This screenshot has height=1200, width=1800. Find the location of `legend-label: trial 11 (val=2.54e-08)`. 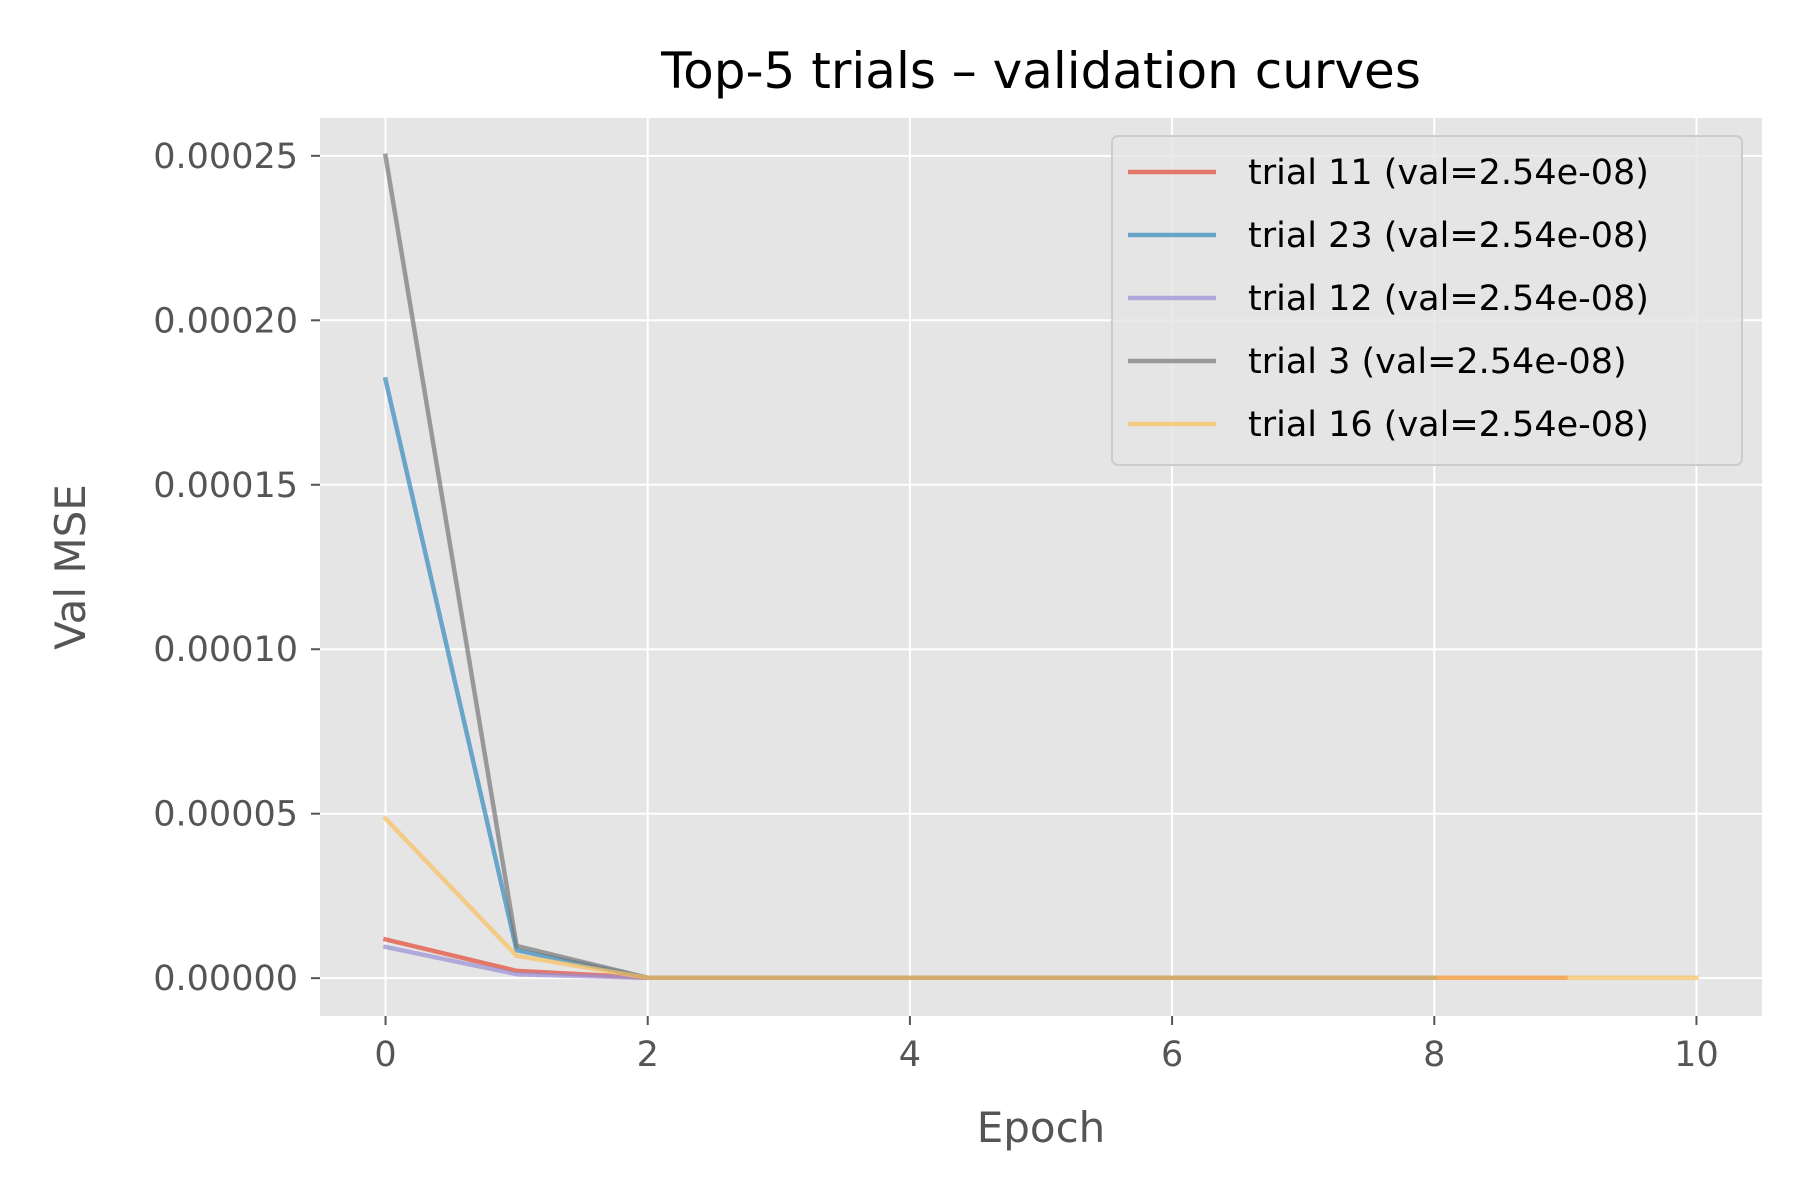

legend-label: trial 11 (val=2.54e-08) is located at coordinates (1448, 173).